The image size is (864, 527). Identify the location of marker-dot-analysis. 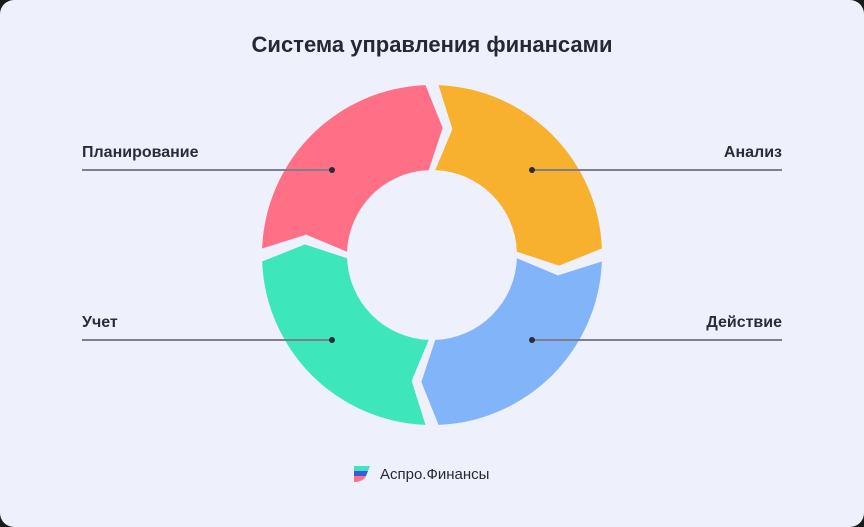
(532, 170).